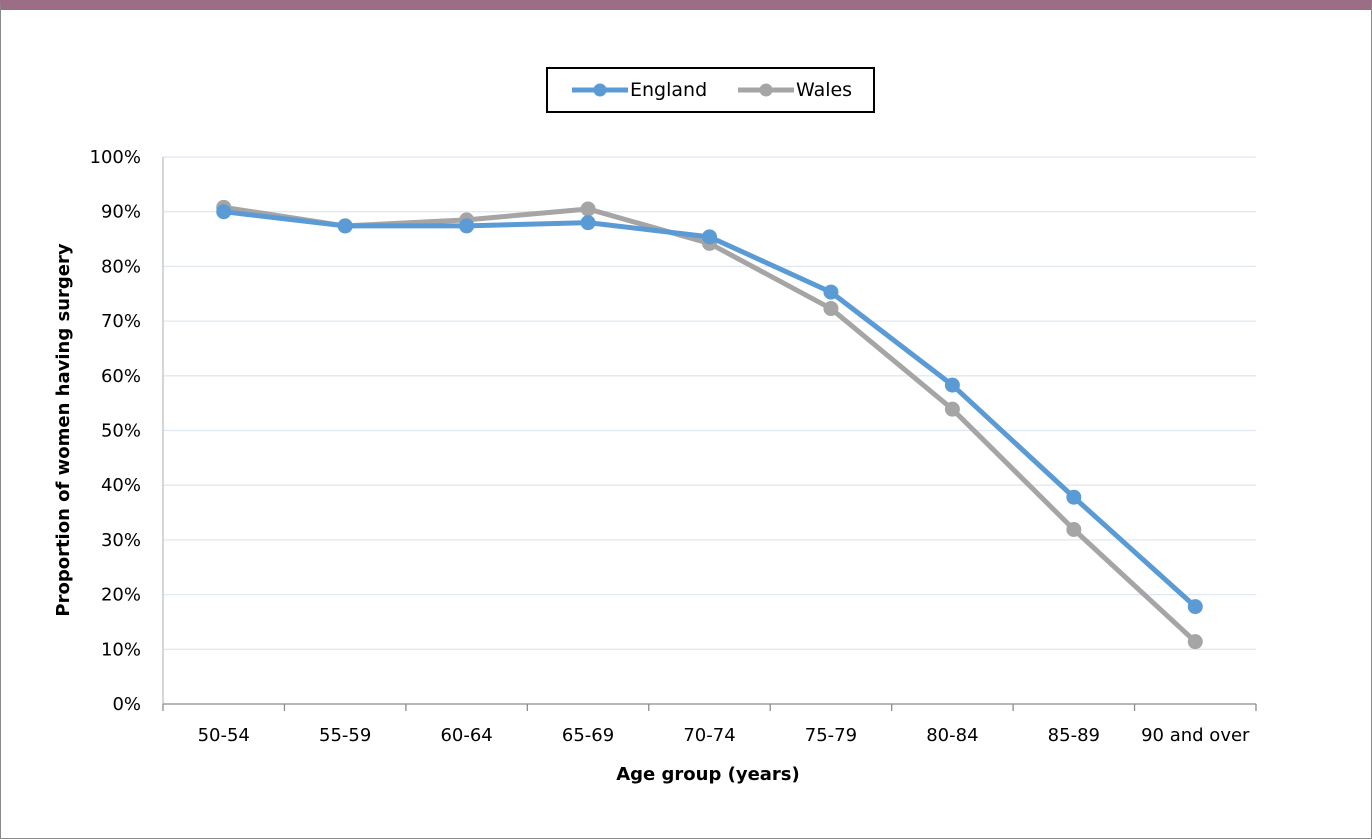 Image resolution: width=1372 pixels, height=839 pixels. I want to click on y-axis-title: Proportion of women having surgery, so click(63, 429).